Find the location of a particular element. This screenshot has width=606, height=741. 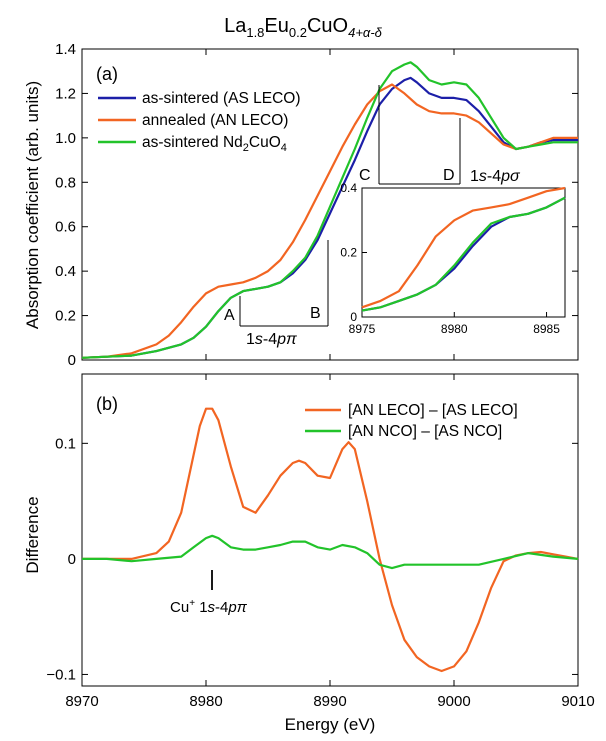

figure-title: La1.8Eu0.2CuO4+α-δ is located at coordinates (303, 27).